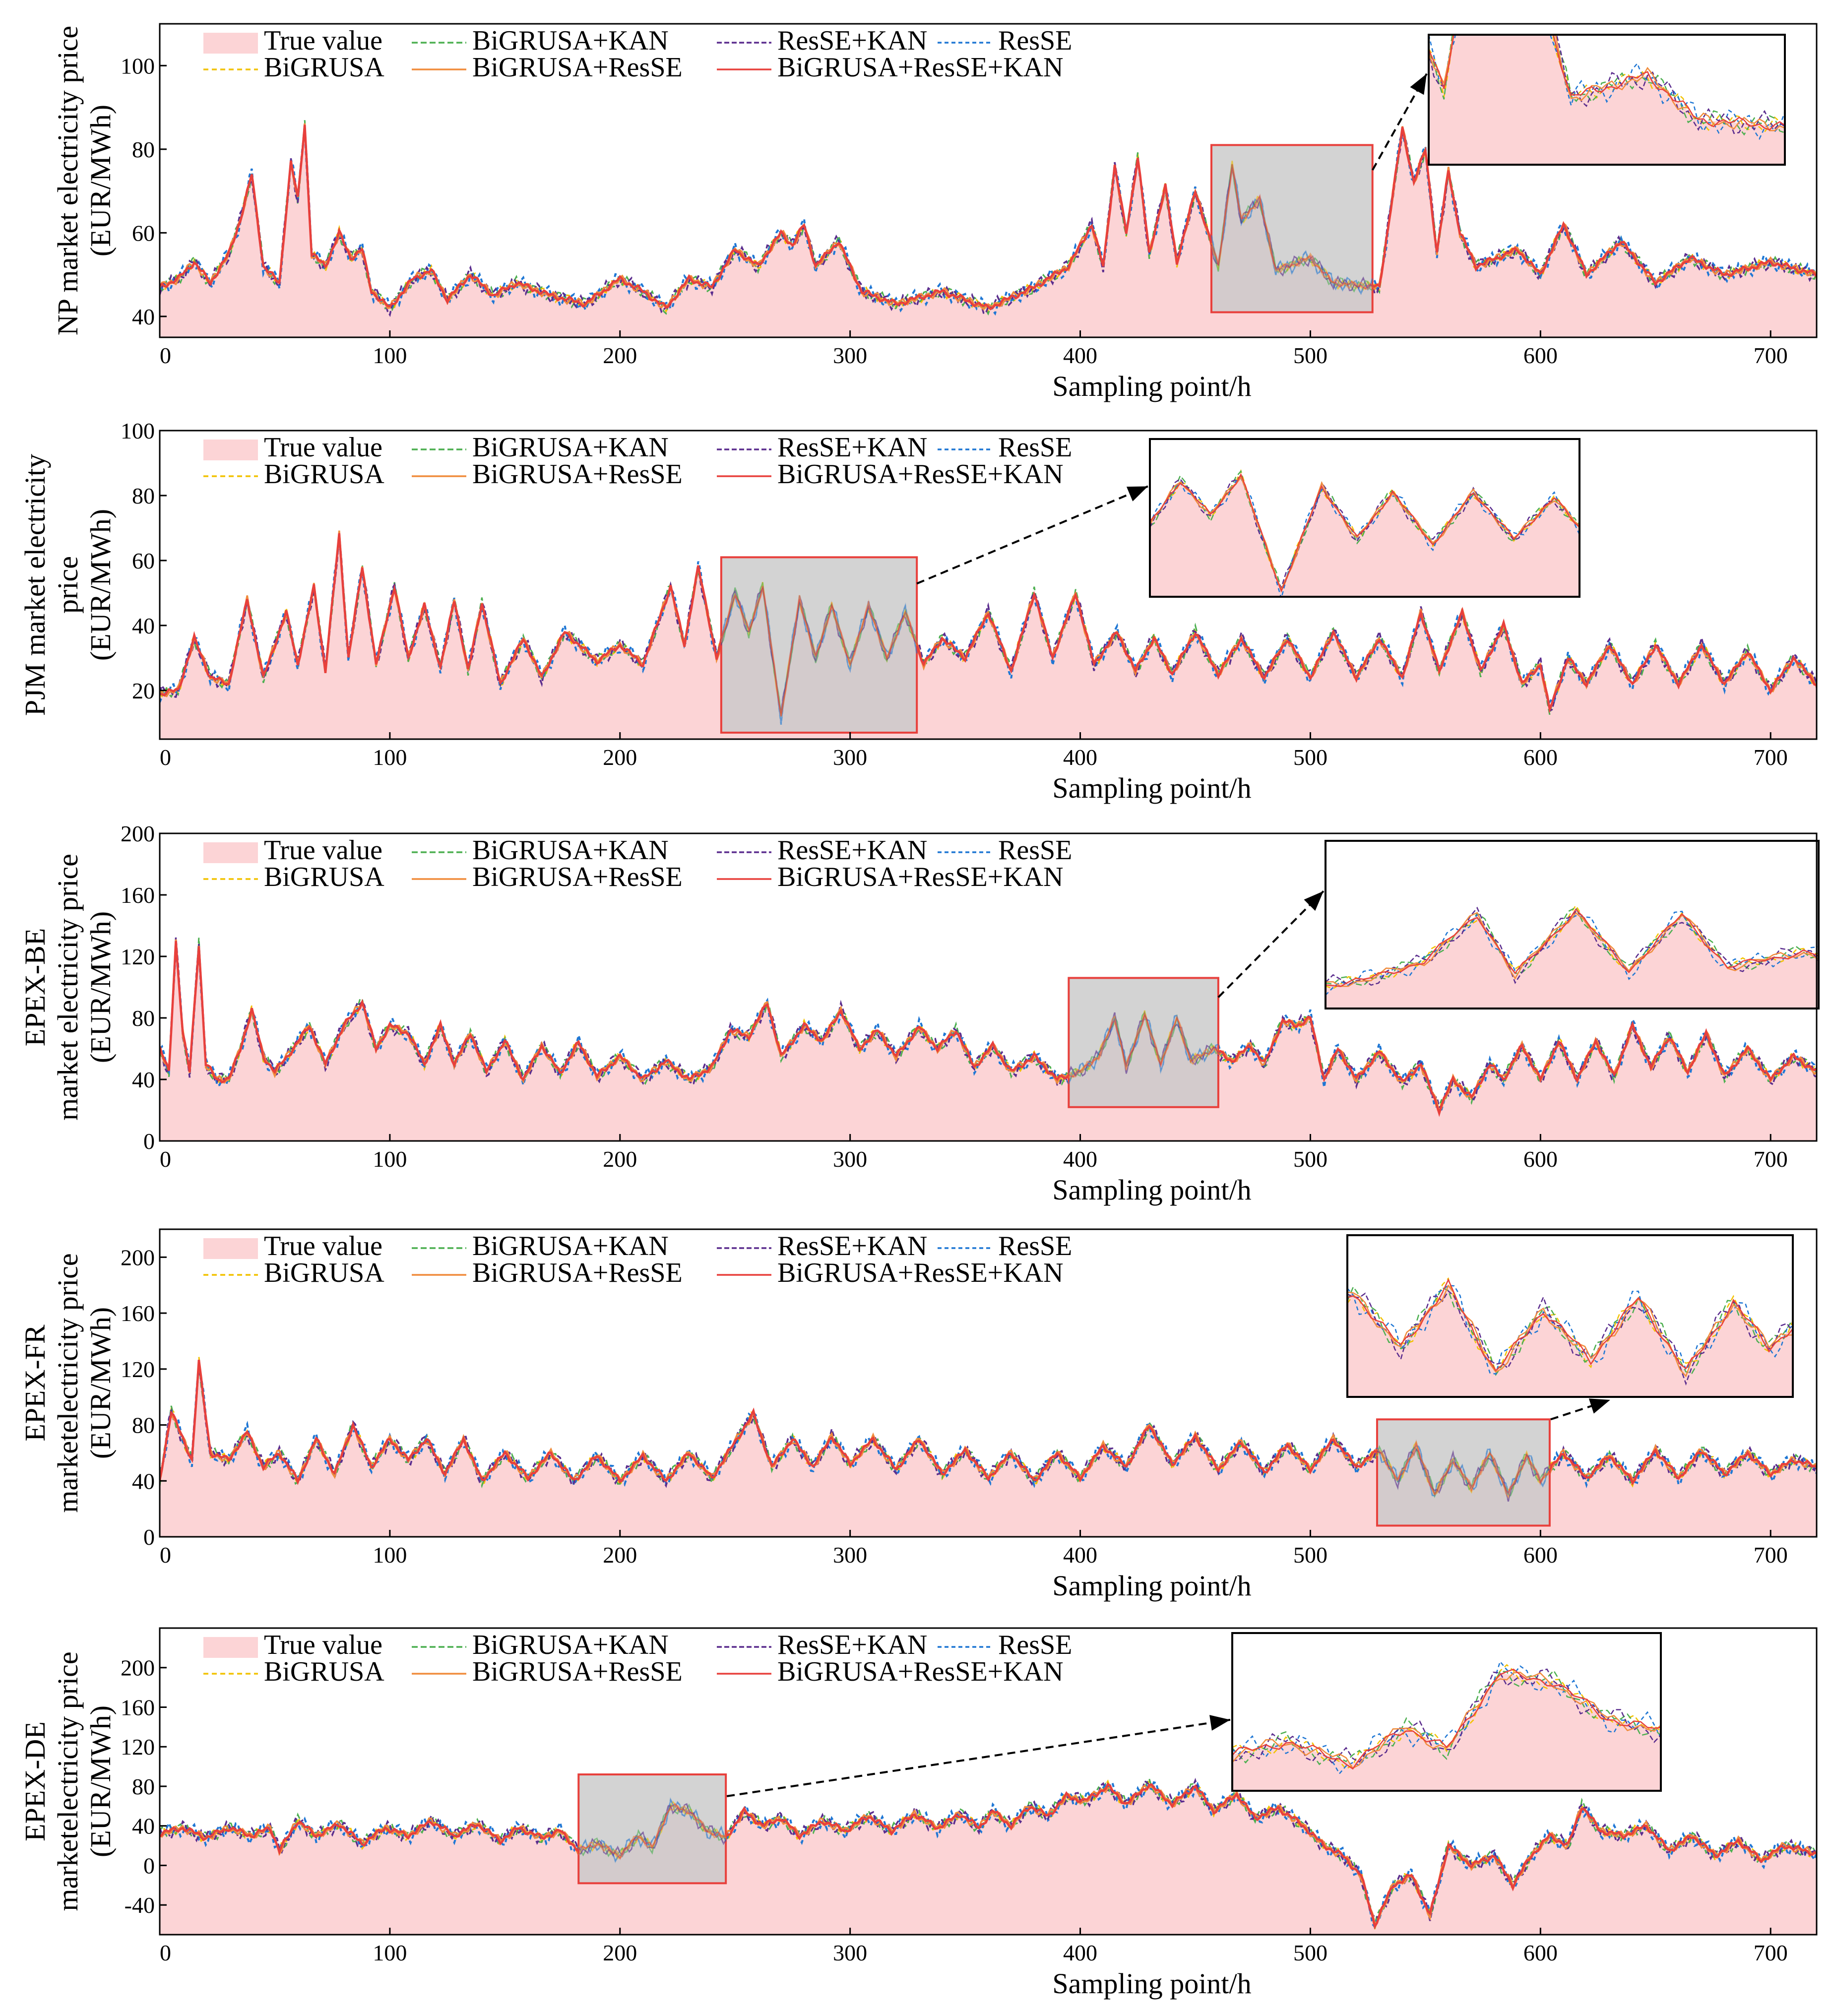  Describe the element at coordinates (138, 430) in the screenshot. I see `y-tick-label: 100` at that location.